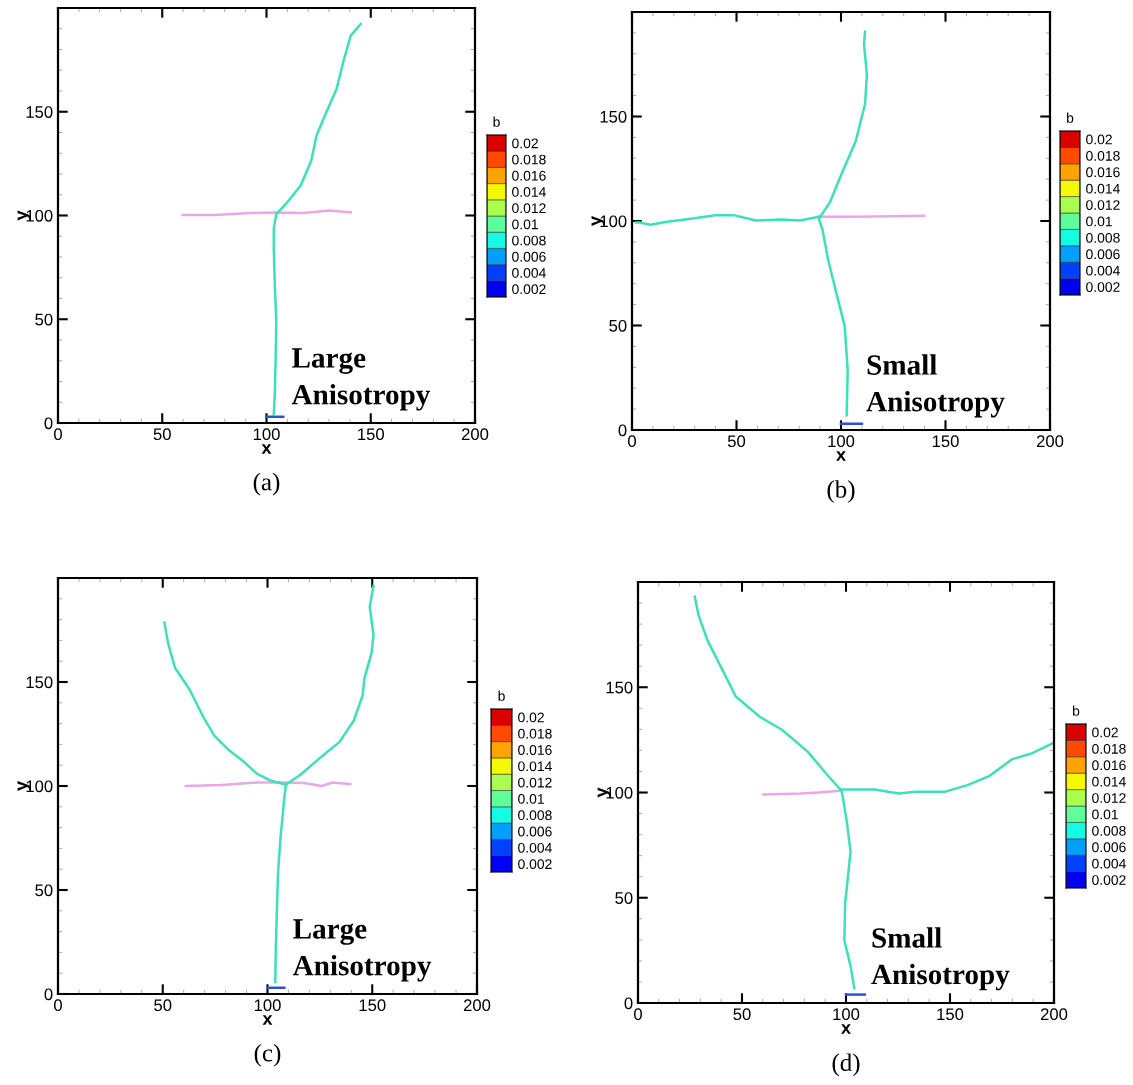 The image size is (1133, 1085). I want to click on text: (c), so click(267, 1055).